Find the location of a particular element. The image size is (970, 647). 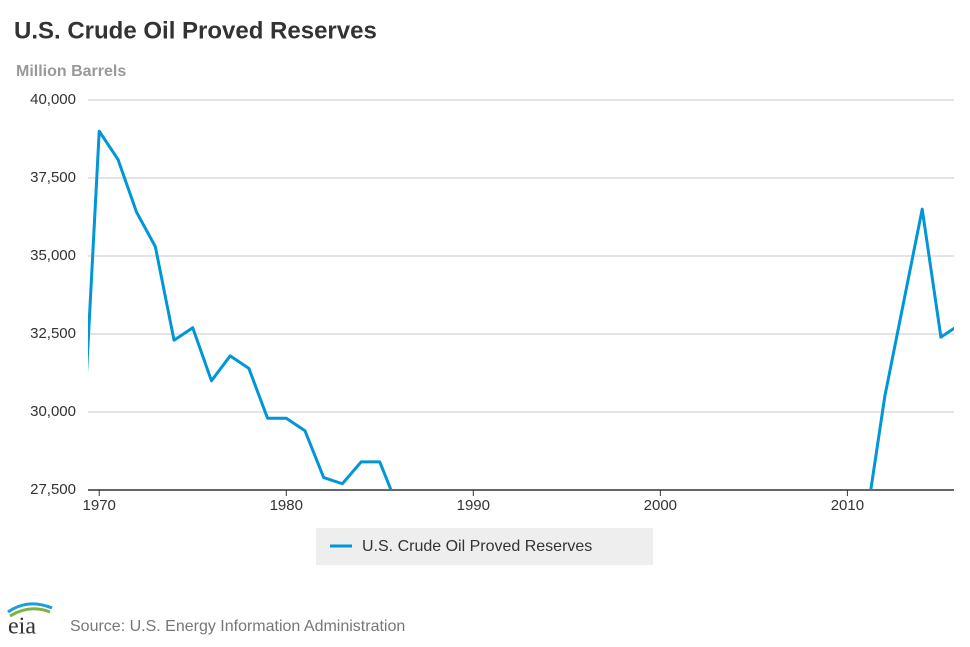

y-tick-label: 32,500 is located at coordinates (53, 333).